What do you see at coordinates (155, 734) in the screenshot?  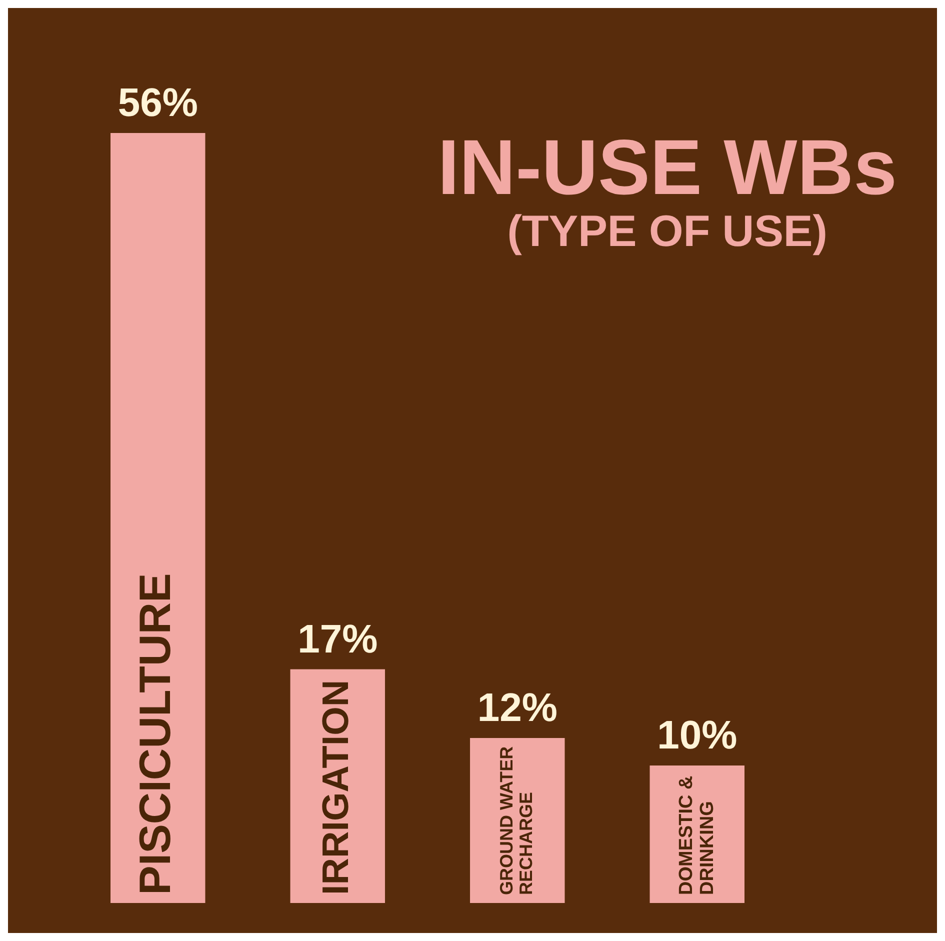 I see `x-tick-label: PISCICULTURE` at bounding box center [155, 734].